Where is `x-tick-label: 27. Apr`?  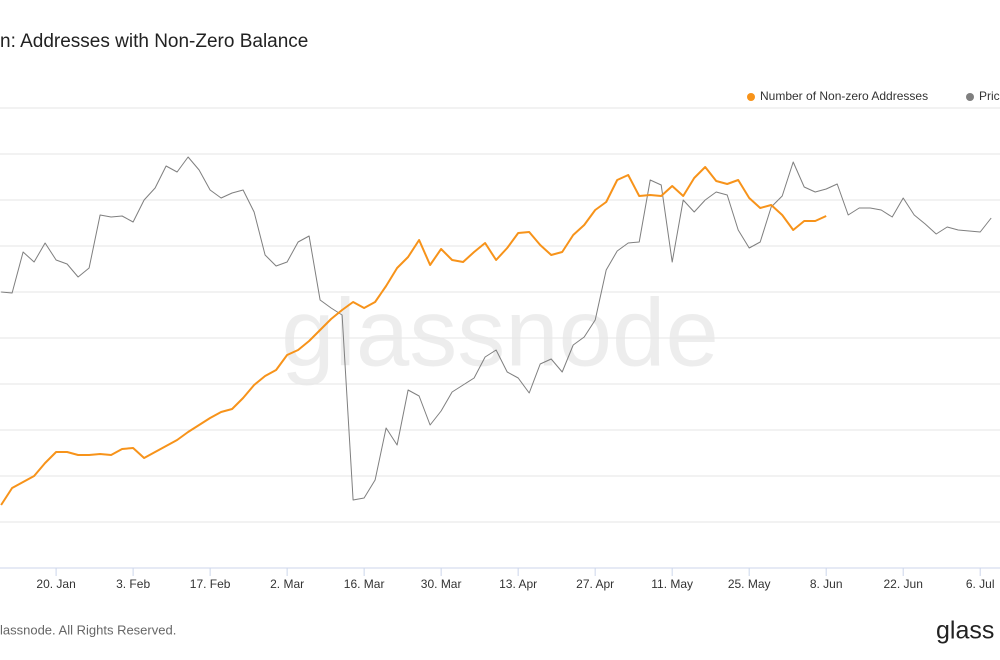 x-tick-label: 27. Apr is located at coordinates (595, 584).